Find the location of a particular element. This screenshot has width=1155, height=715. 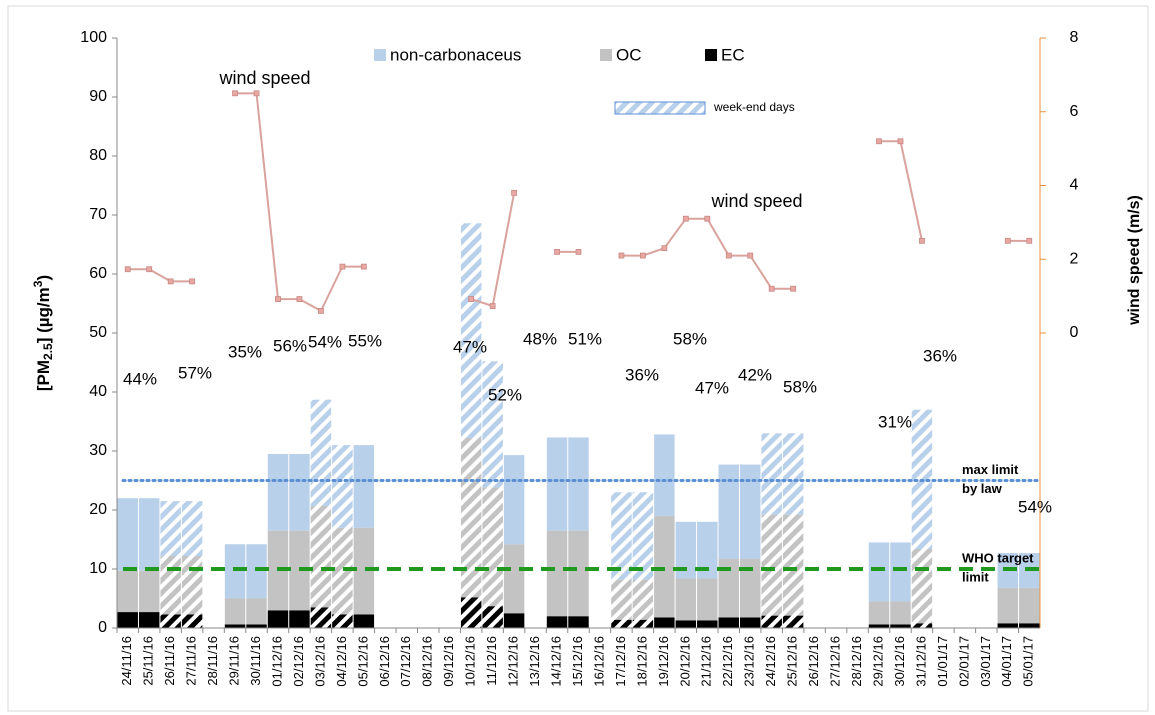

y-title-part: ] (µg/m is located at coordinates (43, 315).